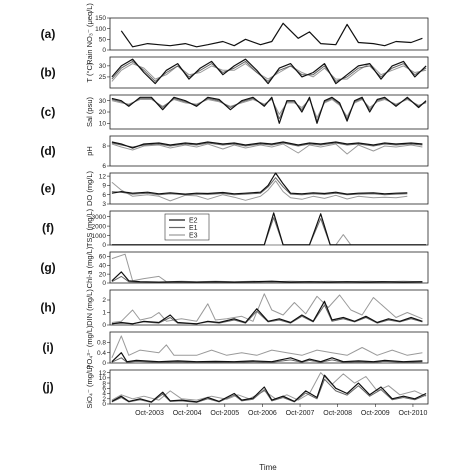 The image size is (474, 474). I want to click on legend-label-e1: E1, so click(193, 228).